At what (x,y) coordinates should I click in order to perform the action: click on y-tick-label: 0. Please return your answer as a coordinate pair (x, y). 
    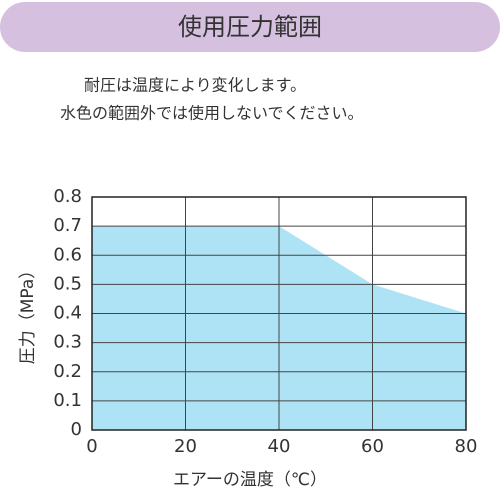
    Looking at the image, I should click on (76, 429).